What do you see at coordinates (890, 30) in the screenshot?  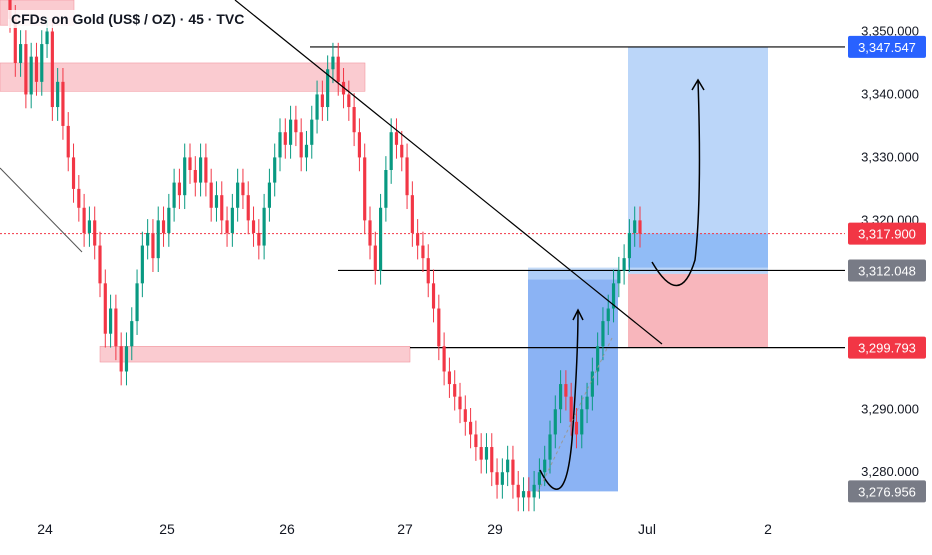 I see `y-tick-label: 3,350.000` at bounding box center [890, 30].